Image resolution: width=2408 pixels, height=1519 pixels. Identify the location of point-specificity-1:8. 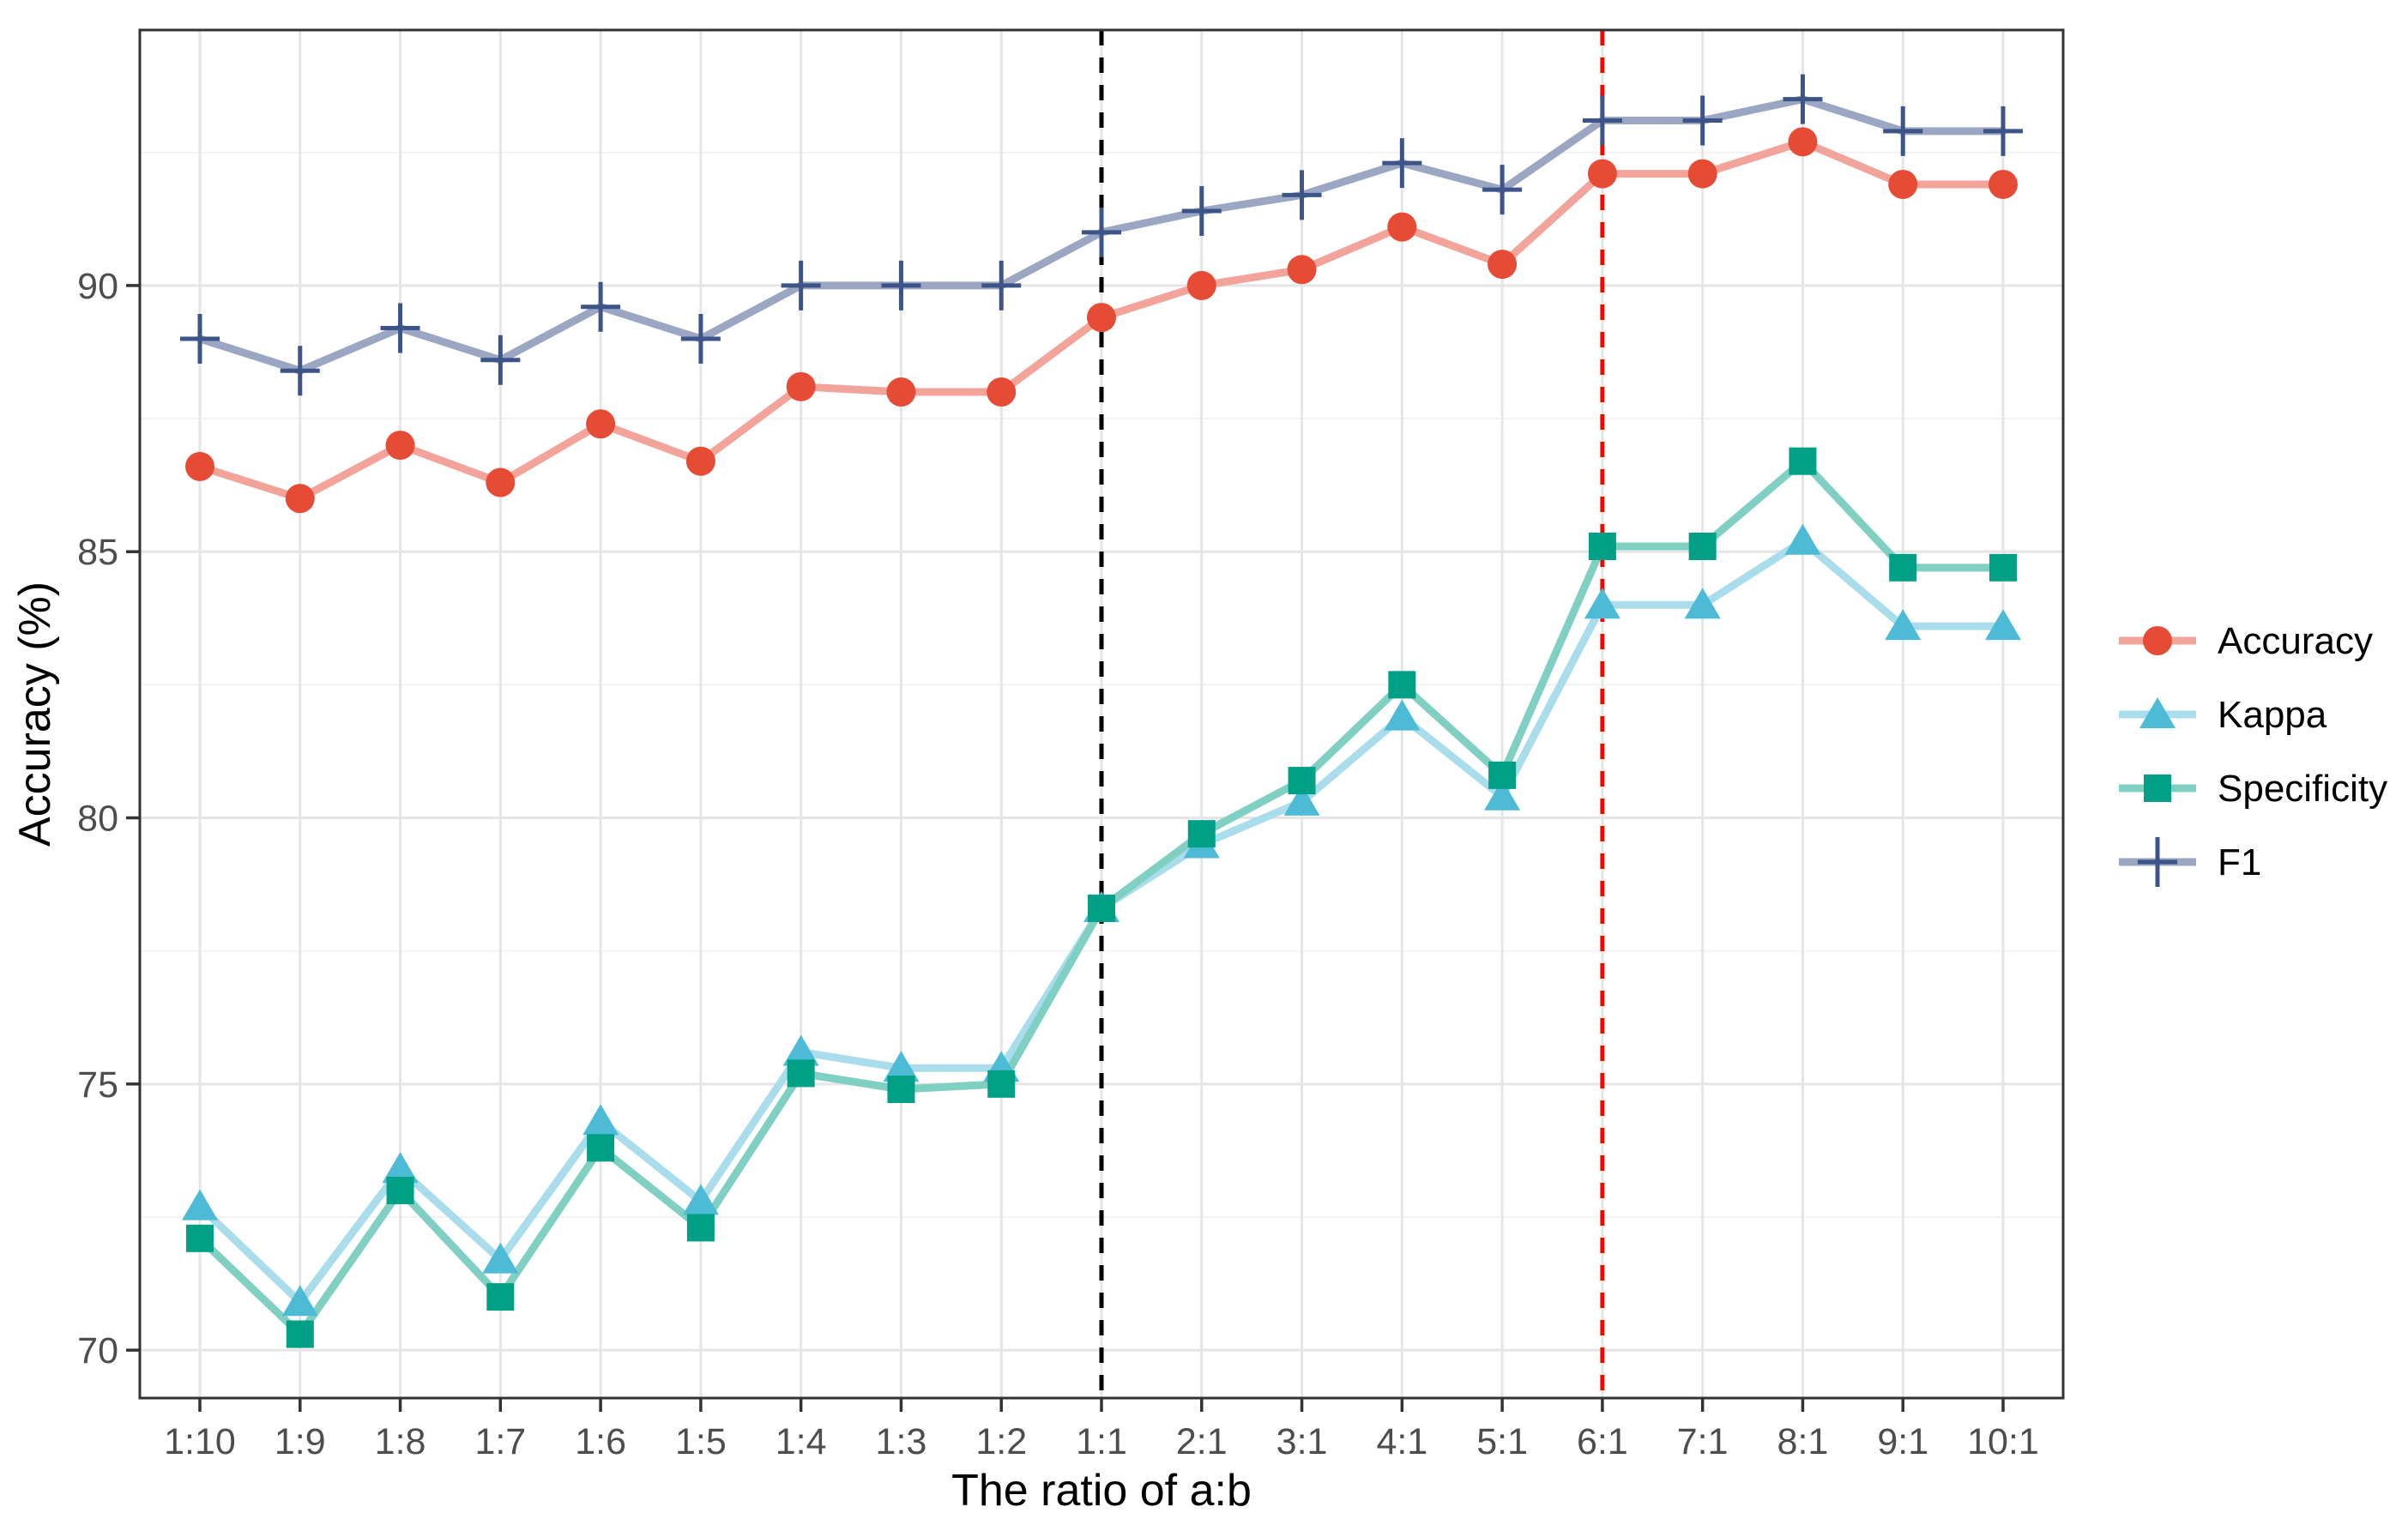
(400, 1190).